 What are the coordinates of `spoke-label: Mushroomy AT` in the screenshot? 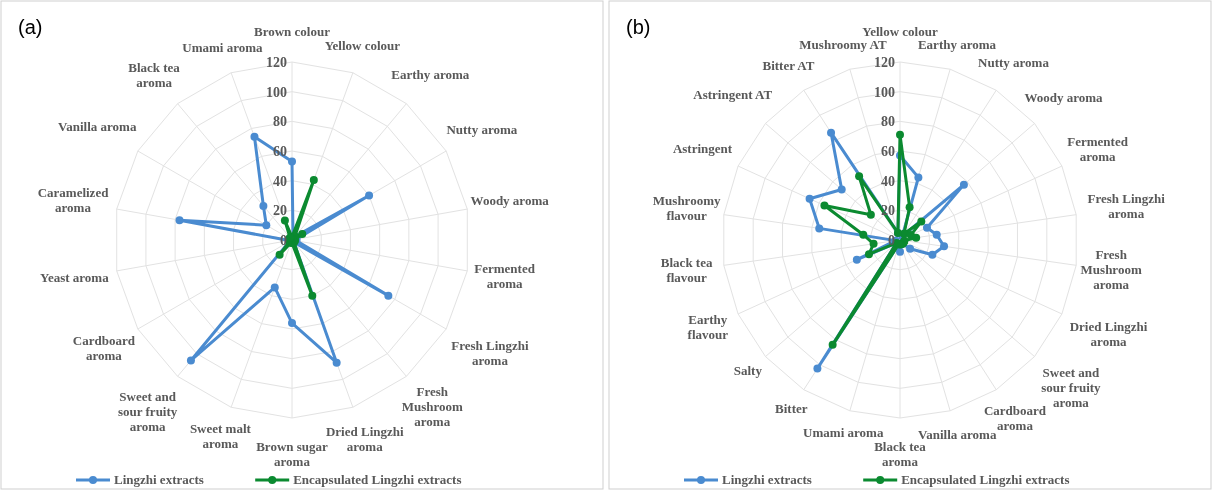 It's located at (843, 45).